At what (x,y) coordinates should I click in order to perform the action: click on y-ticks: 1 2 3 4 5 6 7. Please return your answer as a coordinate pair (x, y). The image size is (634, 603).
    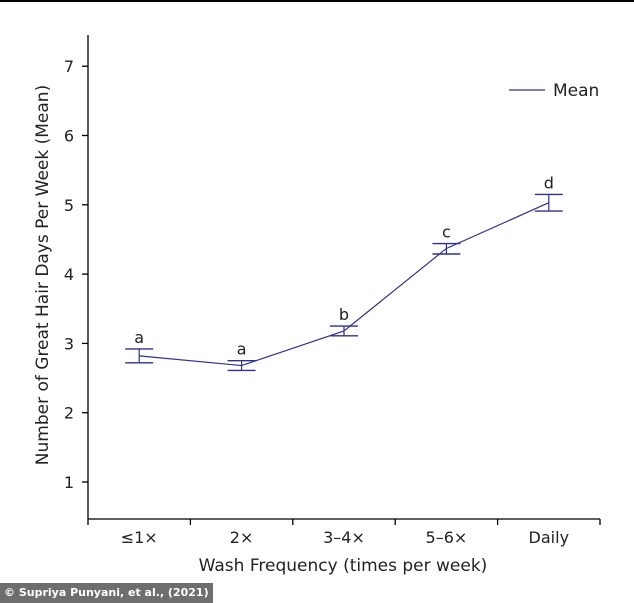
    Looking at the image, I should click on (76, 274).